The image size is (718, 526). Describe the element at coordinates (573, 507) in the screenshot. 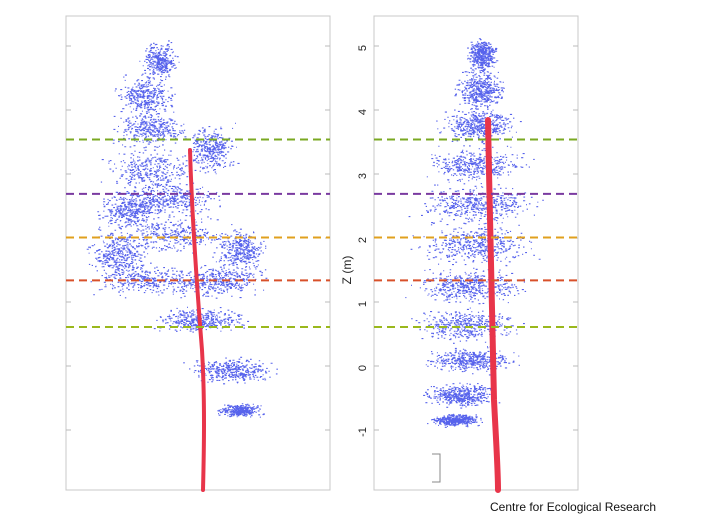

I see `image-credit: Centre for Ecological Research` at that location.